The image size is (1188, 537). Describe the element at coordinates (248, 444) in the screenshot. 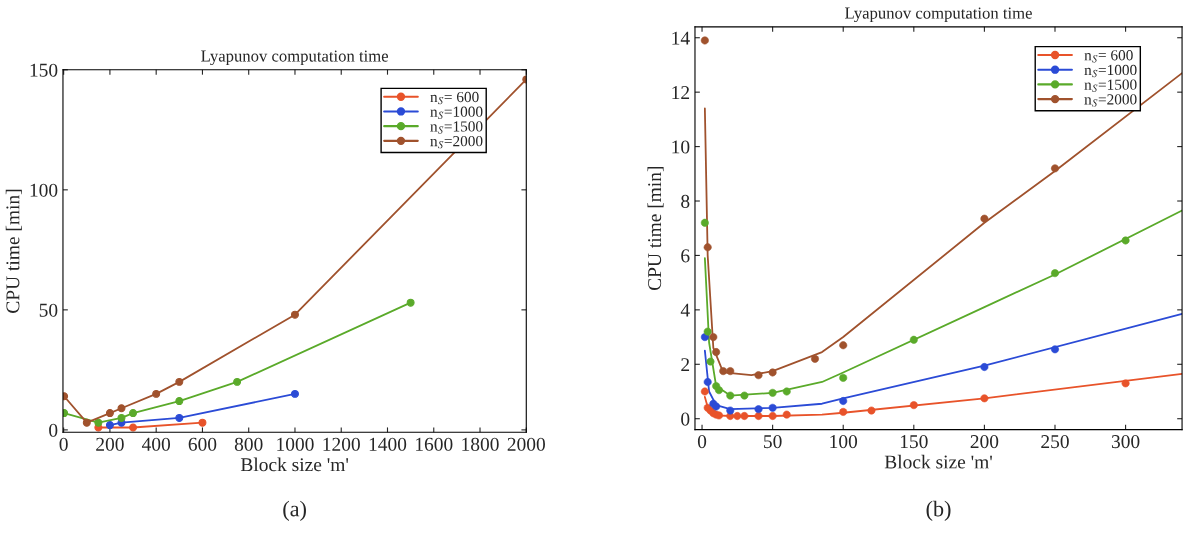

I see `x-tick-label: 800` at that location.